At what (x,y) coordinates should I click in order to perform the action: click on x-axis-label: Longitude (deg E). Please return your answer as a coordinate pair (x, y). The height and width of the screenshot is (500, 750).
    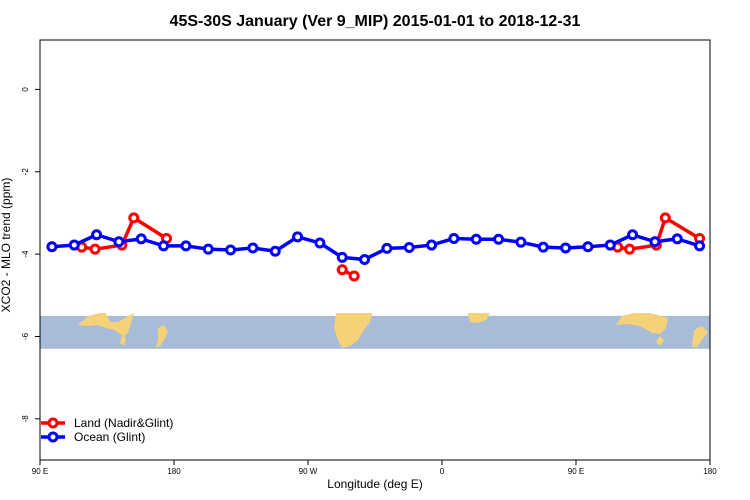
    Looking at the image, I should click on (374, 484).